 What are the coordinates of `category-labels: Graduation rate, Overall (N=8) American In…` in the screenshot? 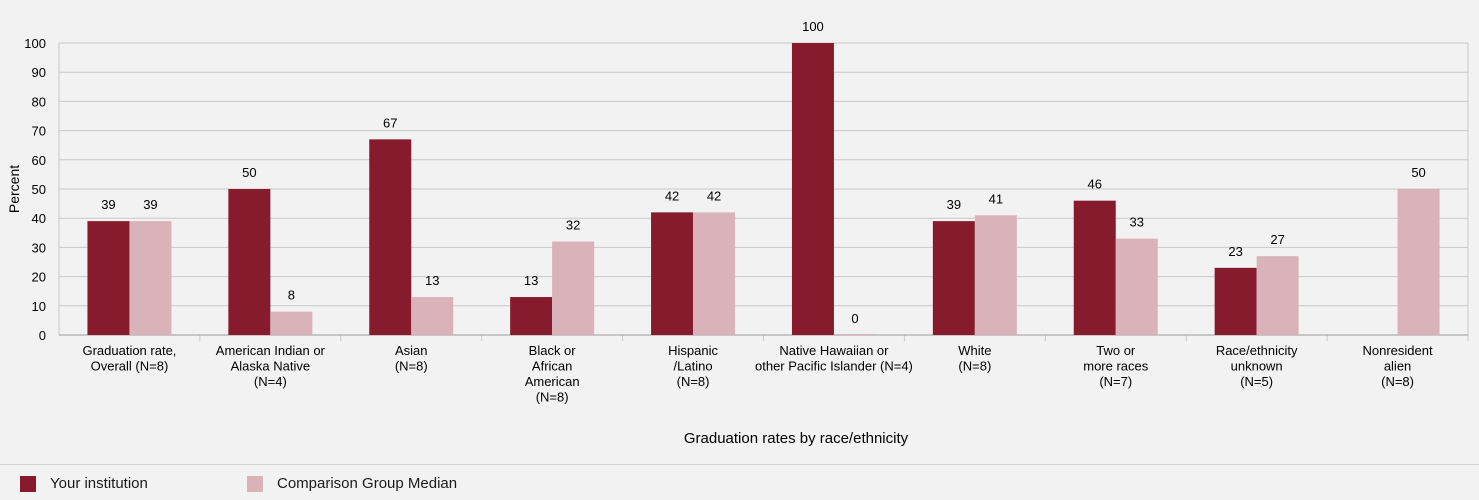 It's located at (757, 374).